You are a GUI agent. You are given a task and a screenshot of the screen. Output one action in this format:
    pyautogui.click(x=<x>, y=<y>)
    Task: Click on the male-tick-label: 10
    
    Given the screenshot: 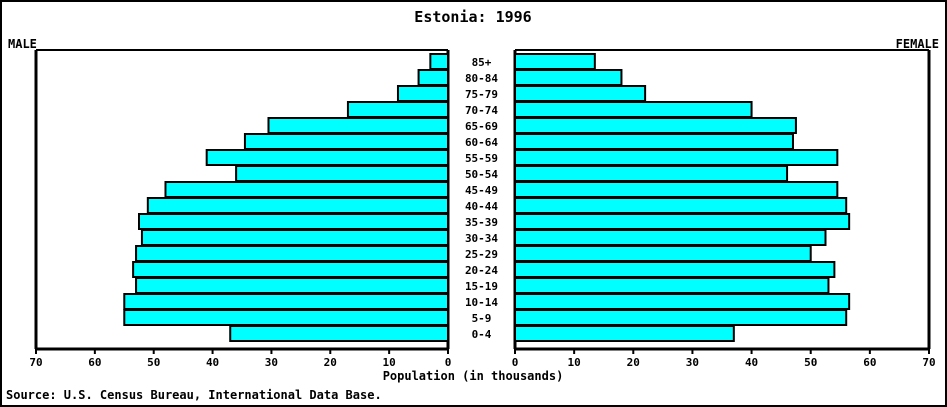 What is the action you would take?
    pyautogui.click(x=389, y=362)
    